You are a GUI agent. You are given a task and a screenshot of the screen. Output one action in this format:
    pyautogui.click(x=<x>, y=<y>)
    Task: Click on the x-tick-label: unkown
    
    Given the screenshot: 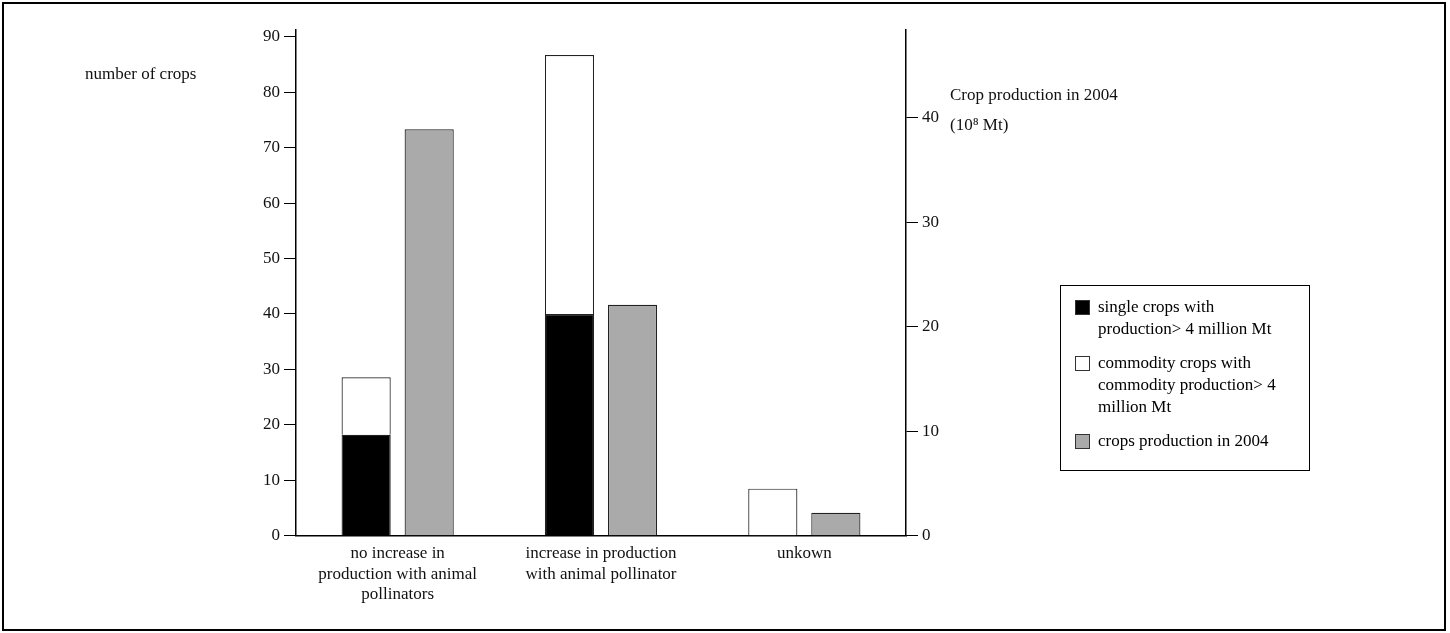 What is the action you would take?
    pyautogui.click(x=804, y=553)
    